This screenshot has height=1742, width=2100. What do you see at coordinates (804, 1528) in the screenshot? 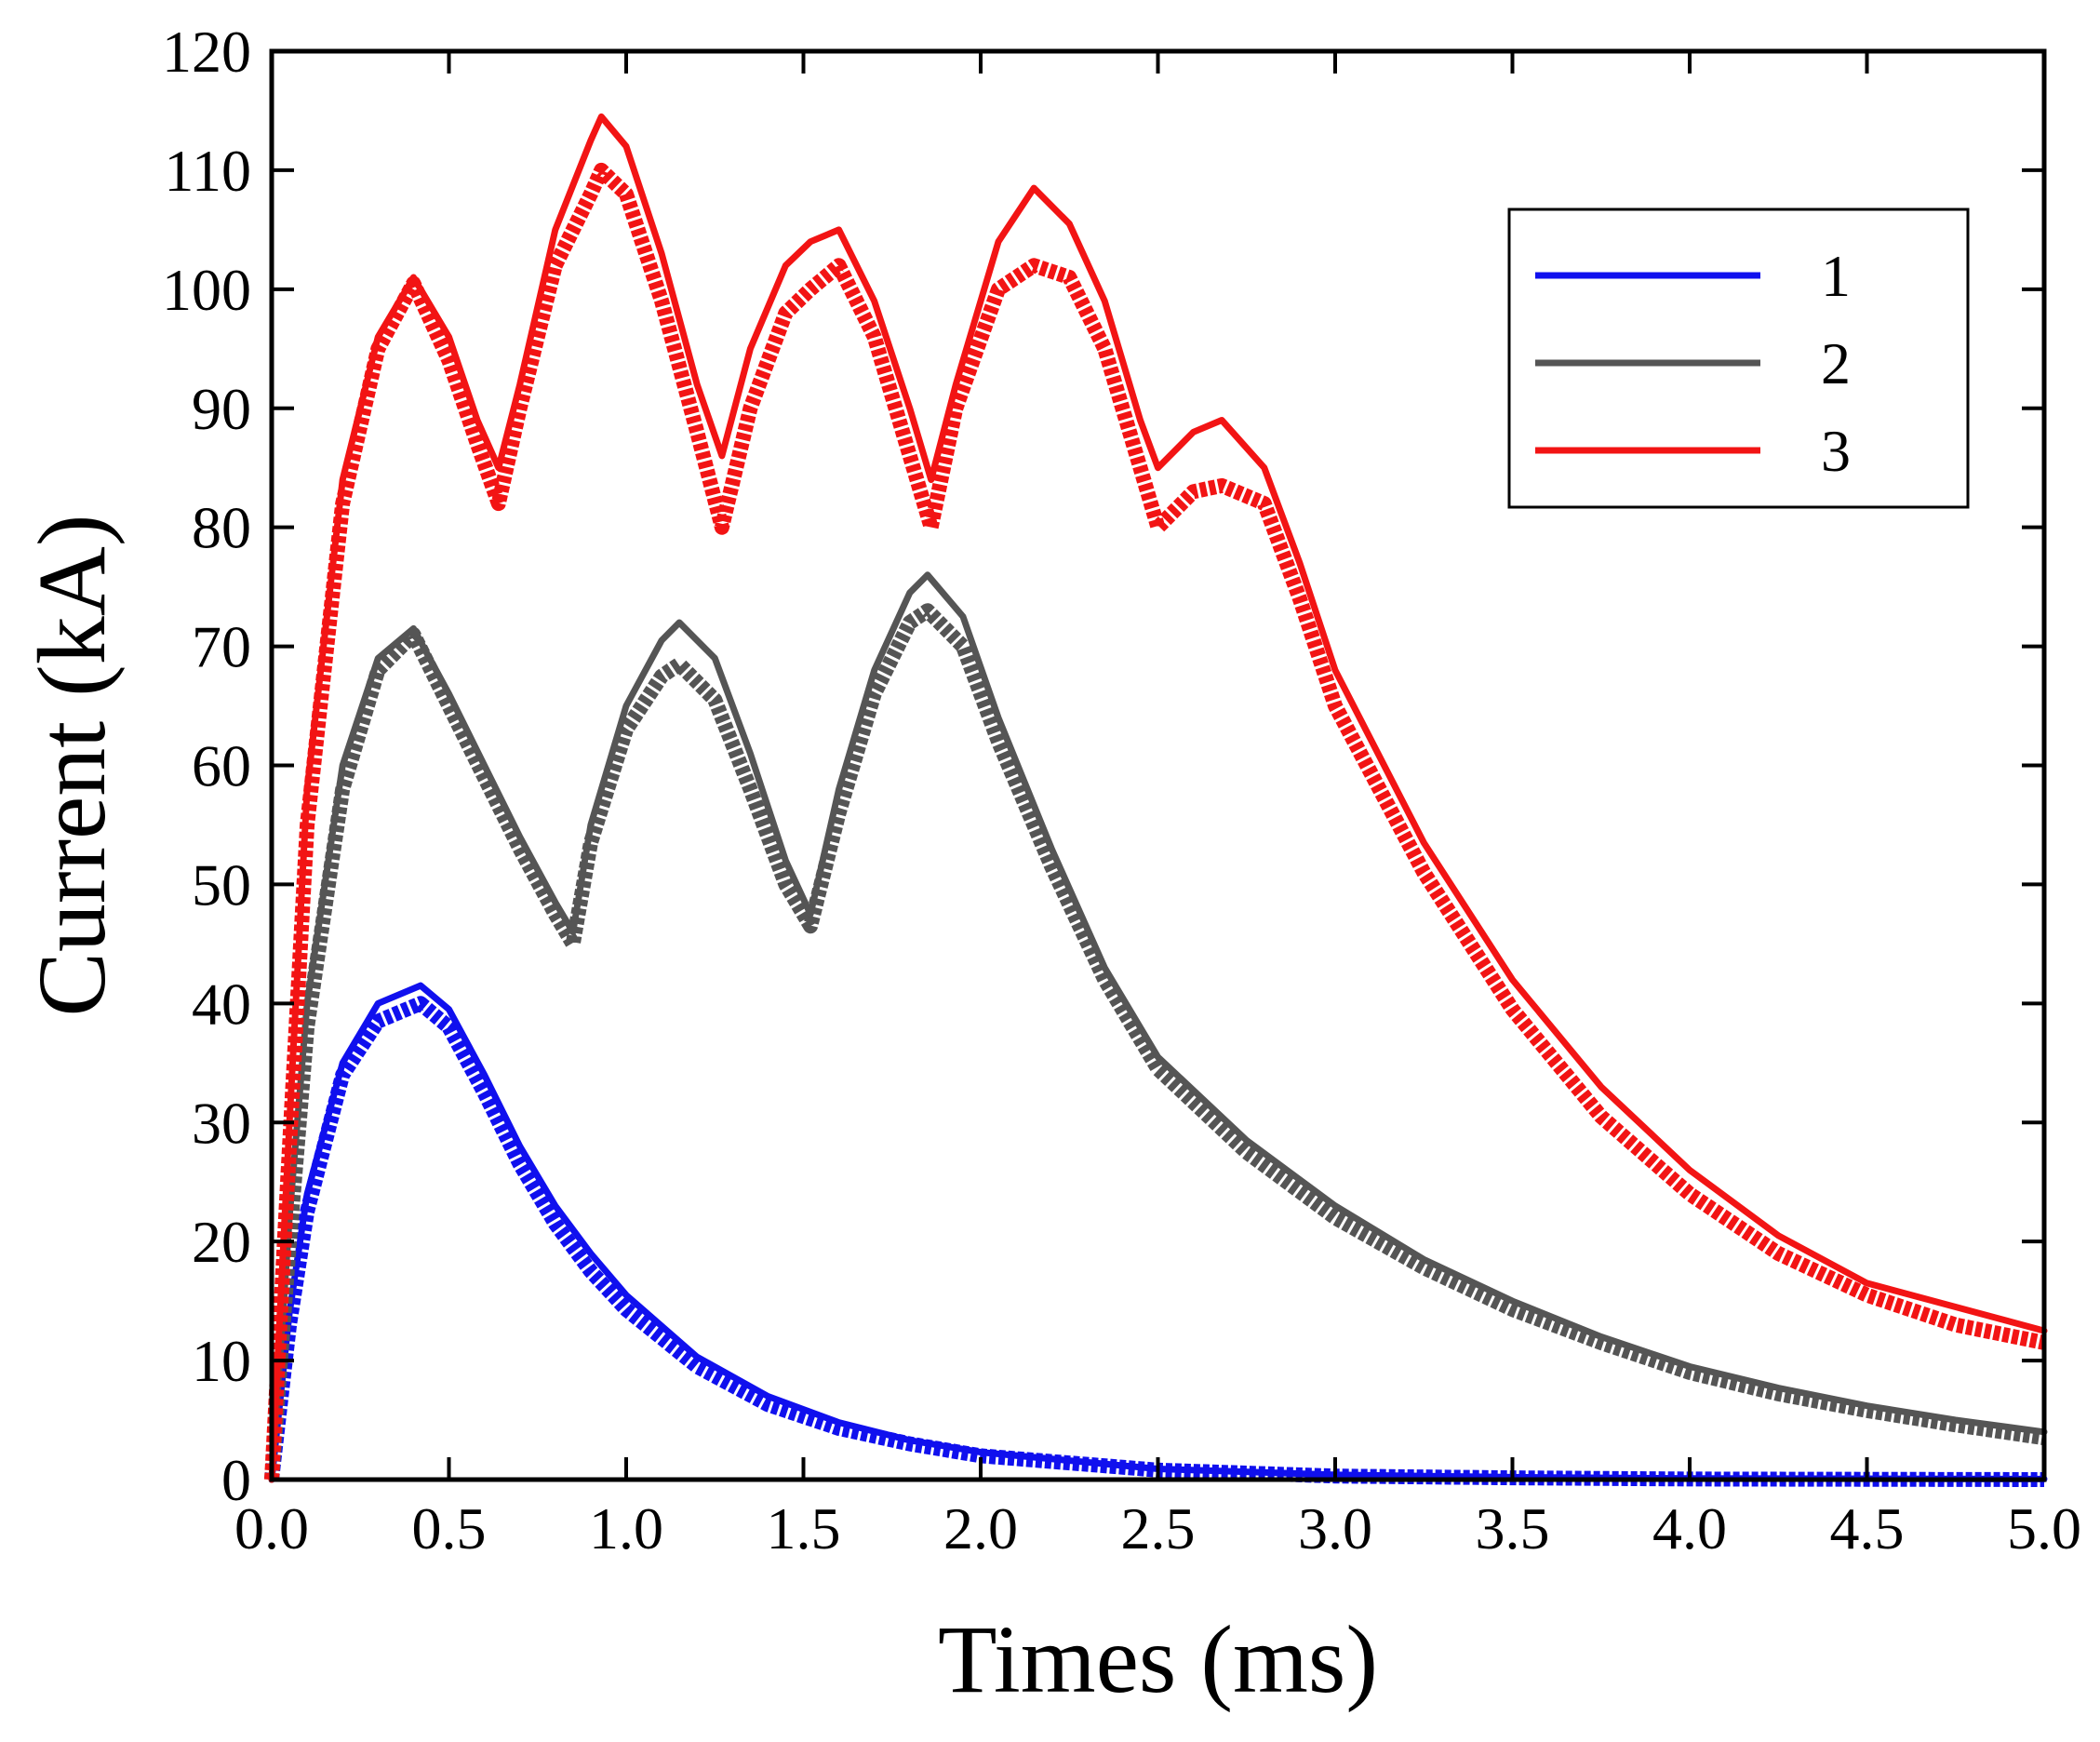
I see `x-tick-label: 1.5` at bounding box center [804, 1528].